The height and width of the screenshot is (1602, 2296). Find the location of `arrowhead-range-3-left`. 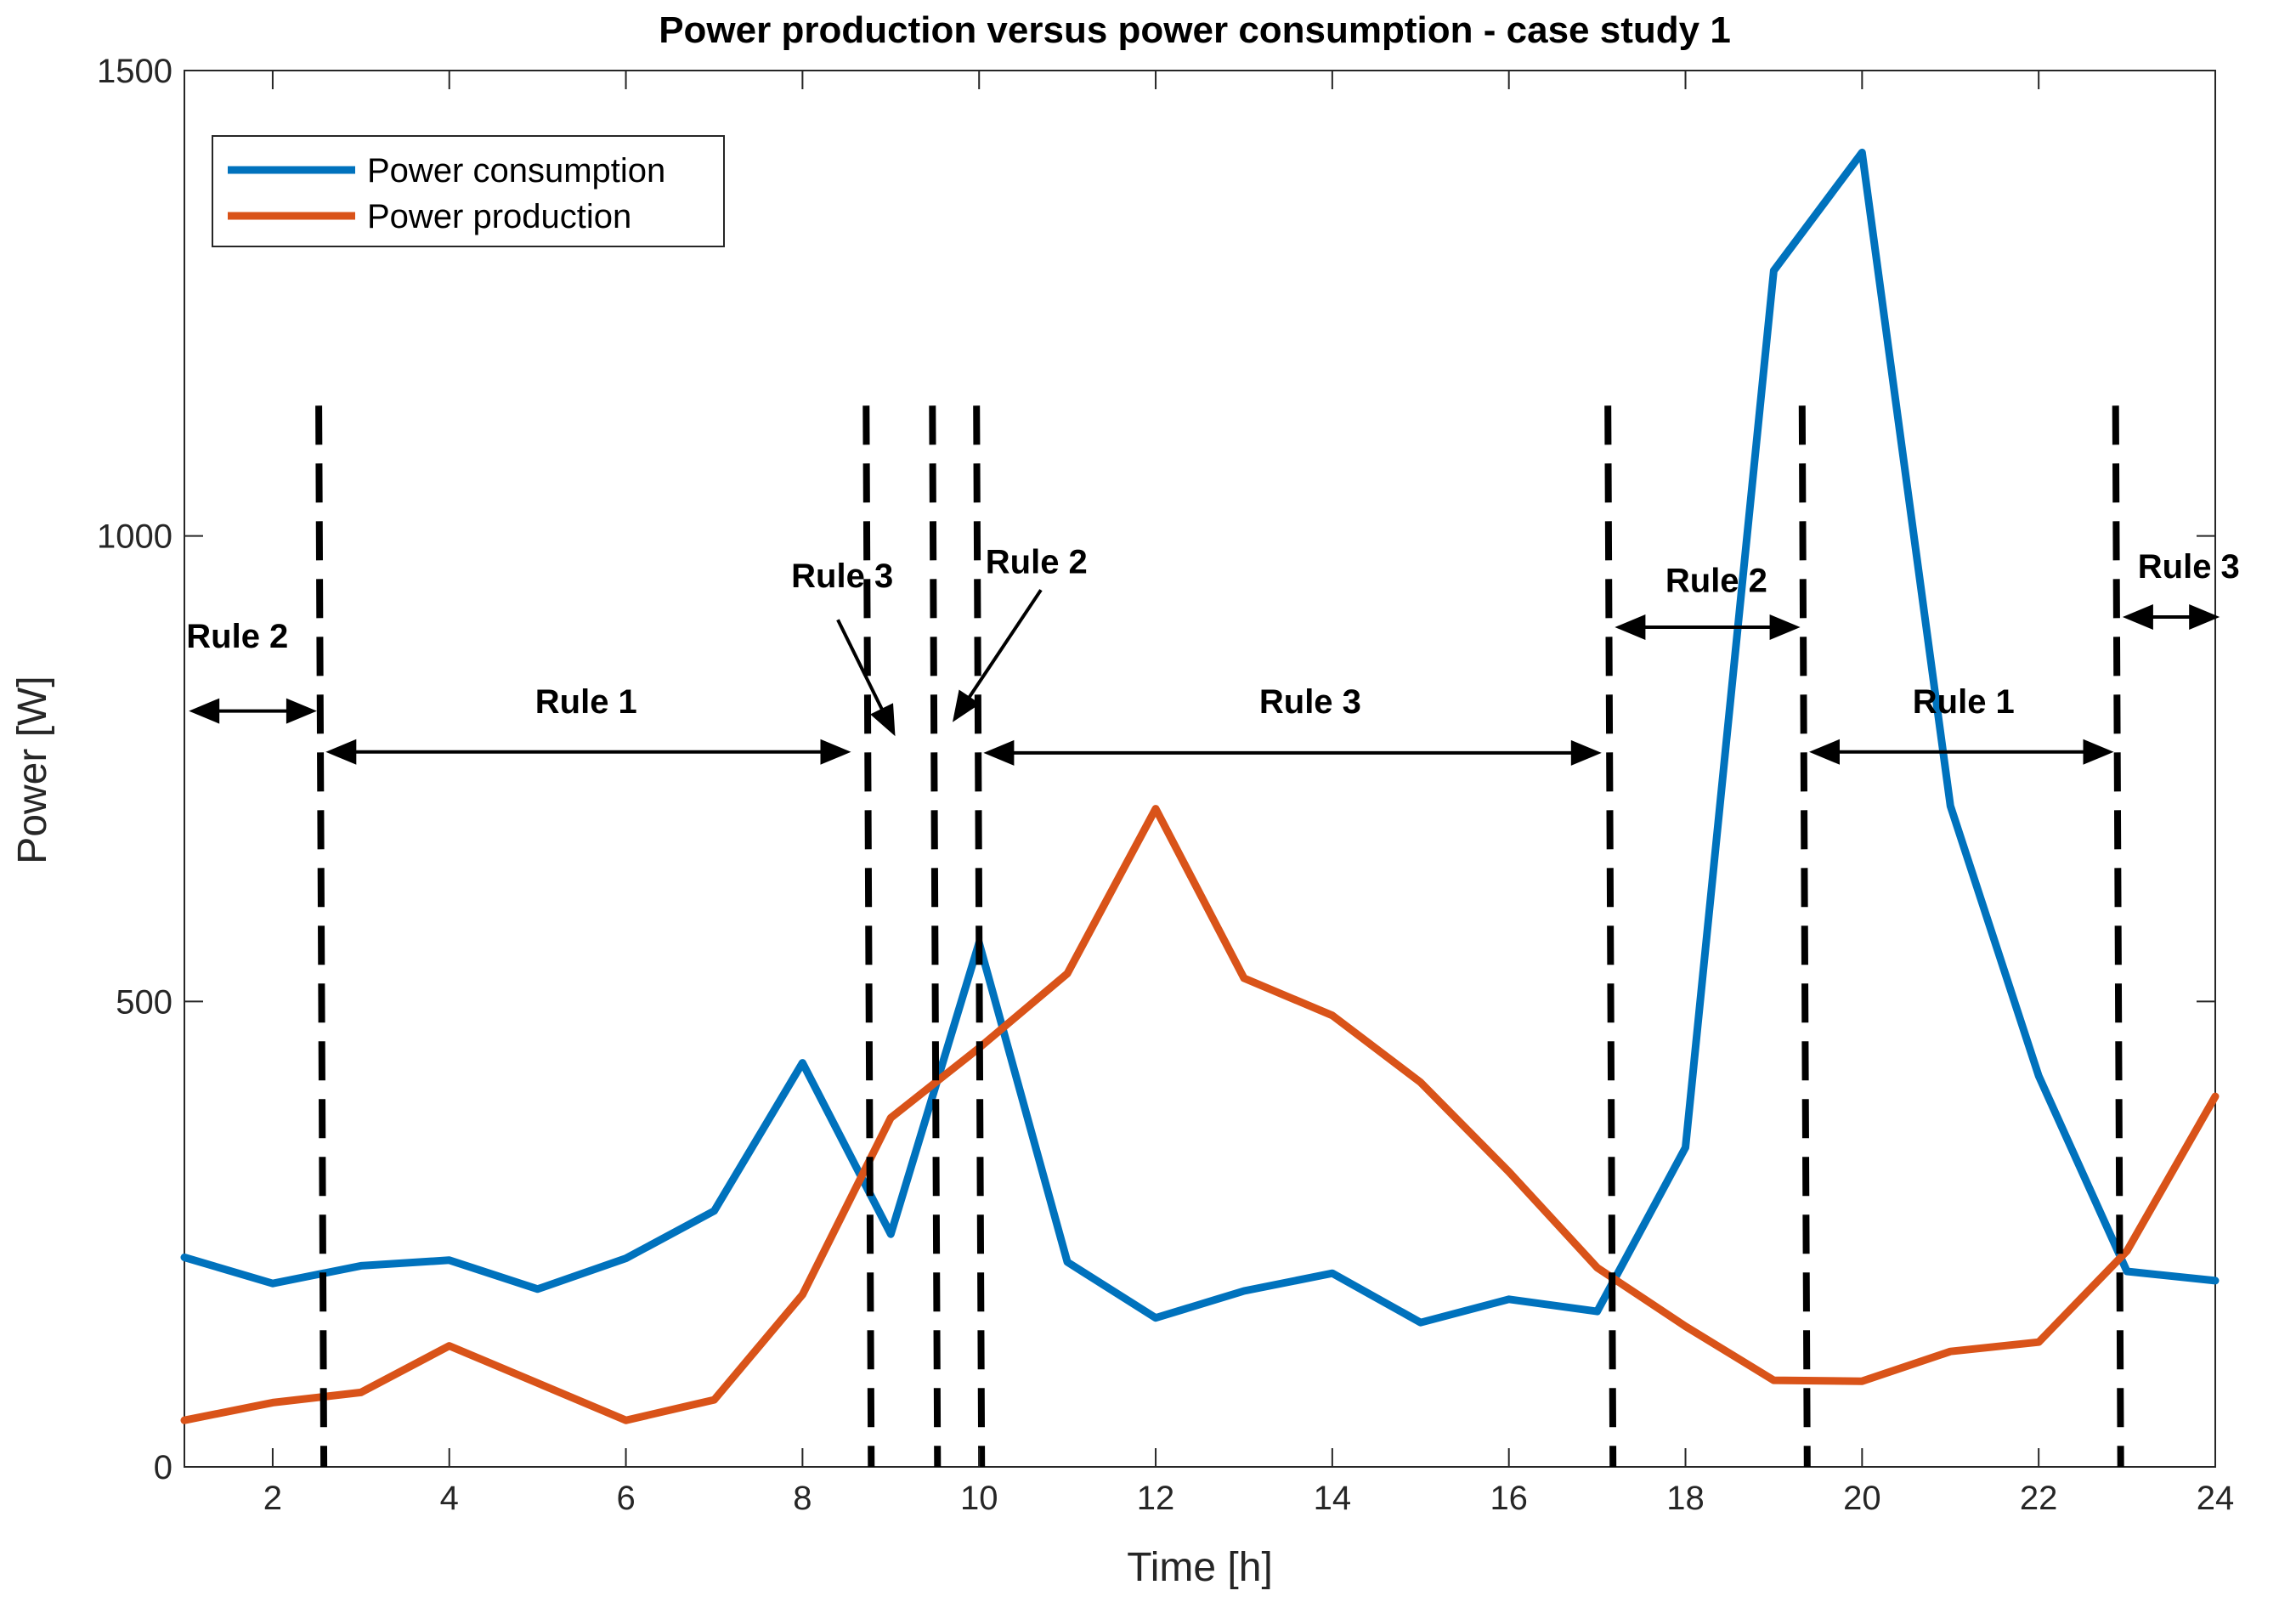

arrowhead-range-3-left is located at coordinates (1630, 627).